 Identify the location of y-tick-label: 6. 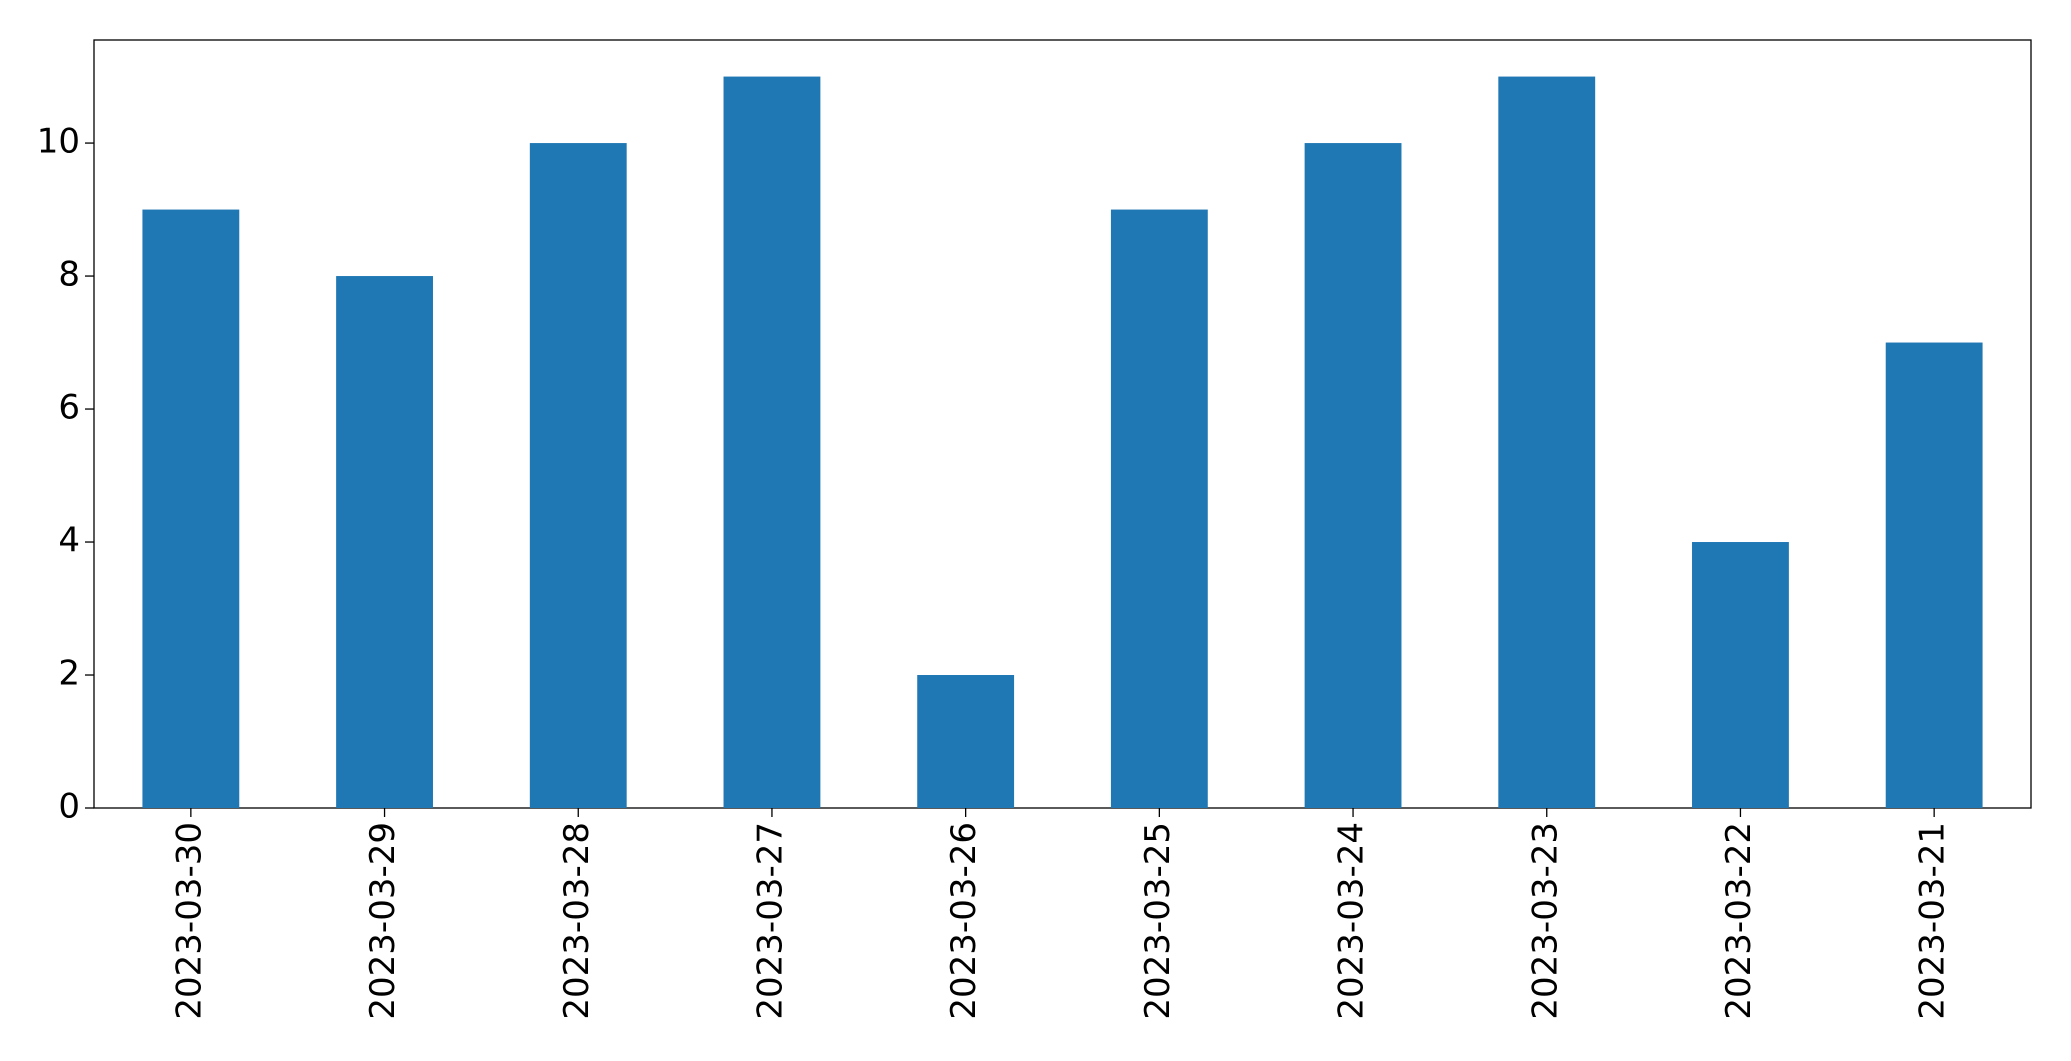
(69, 408).